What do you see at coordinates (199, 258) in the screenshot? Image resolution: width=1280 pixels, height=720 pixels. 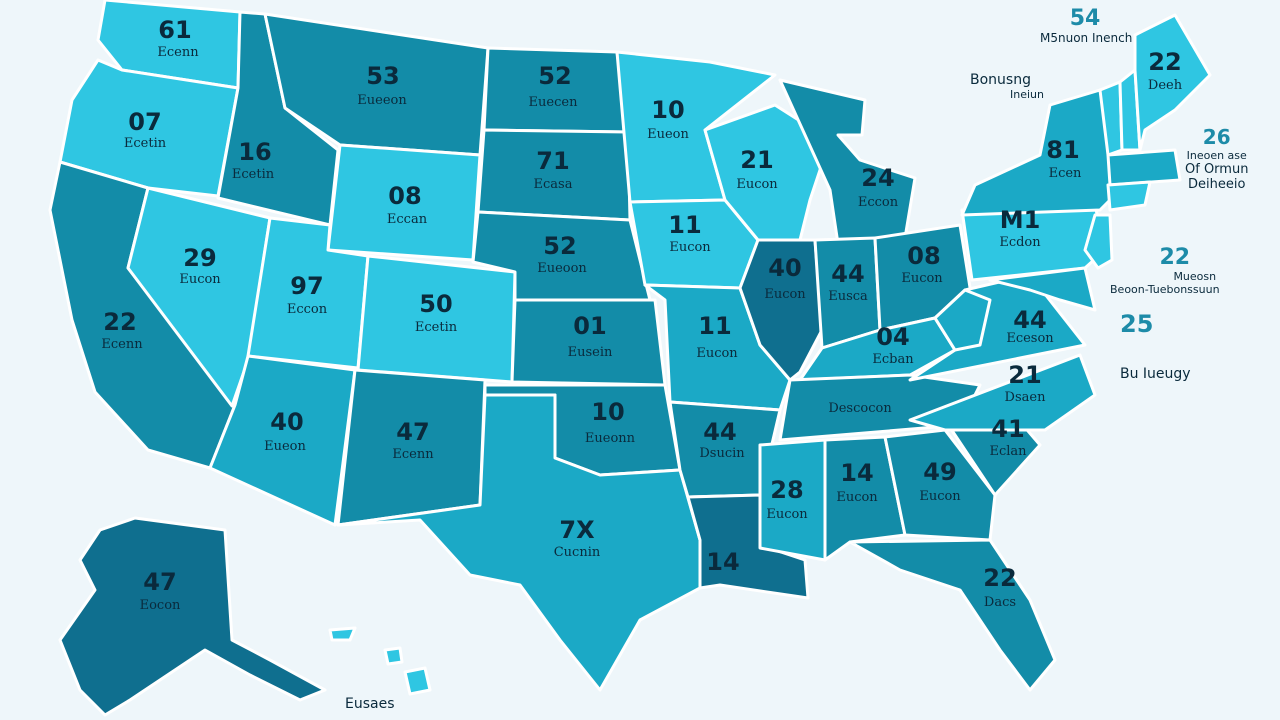 I see `state-number: 29` at bounding box center [199, 258].